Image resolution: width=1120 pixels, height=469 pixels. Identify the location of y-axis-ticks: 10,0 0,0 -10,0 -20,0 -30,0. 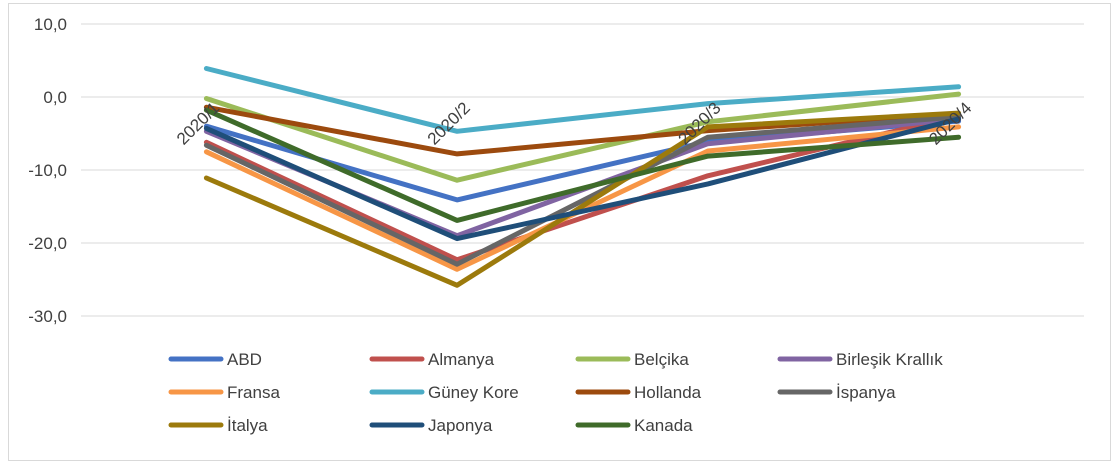
(47, 170).